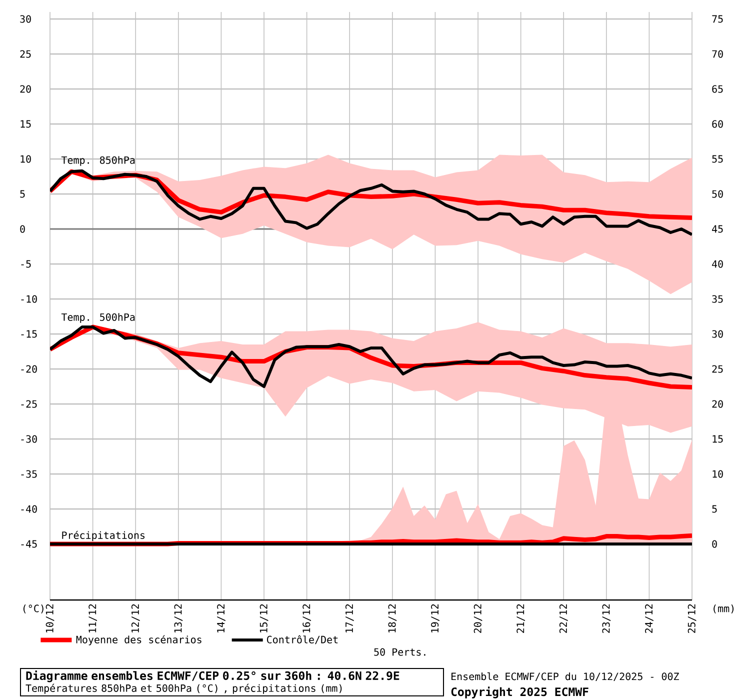  What do you see at coordinates (717, 124) in the screenshot?
I see `y2-tick-label: 60` at bounding box center [717, 124].